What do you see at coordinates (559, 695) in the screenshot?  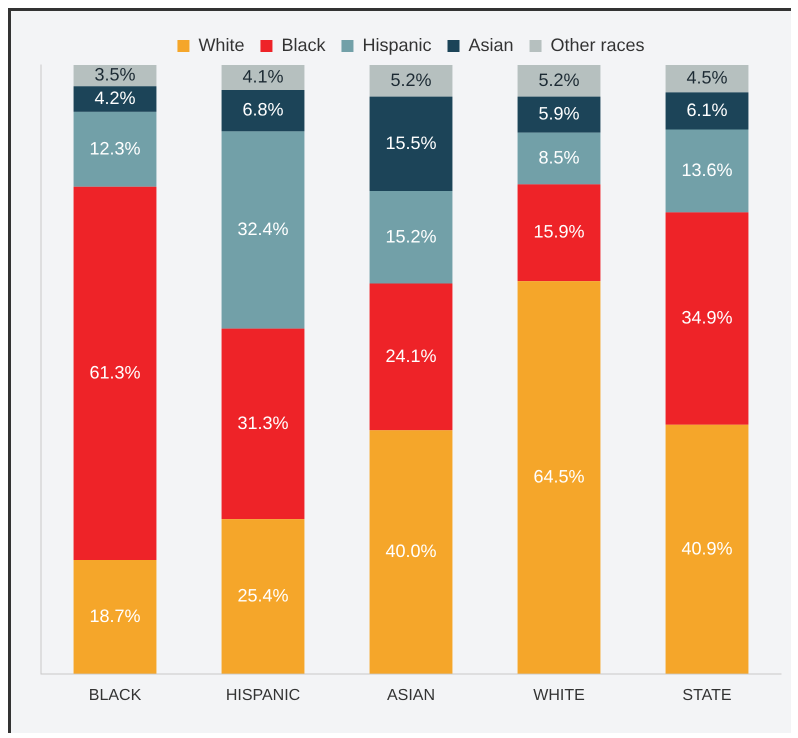 I see `x-tick-label: WHITE` at bounding box center [559, 695].